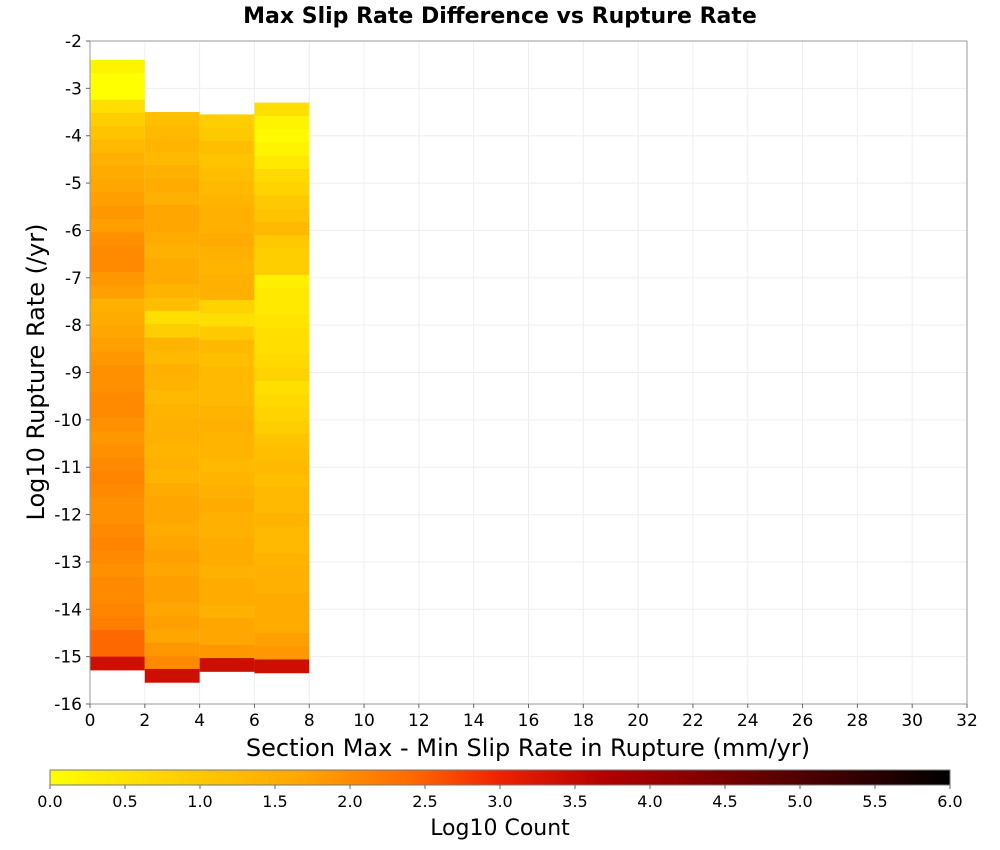 Image resolution: width=1000 pixels, height=850 pixels. I want to click on y-tick-label: -8, so click(73, 326).